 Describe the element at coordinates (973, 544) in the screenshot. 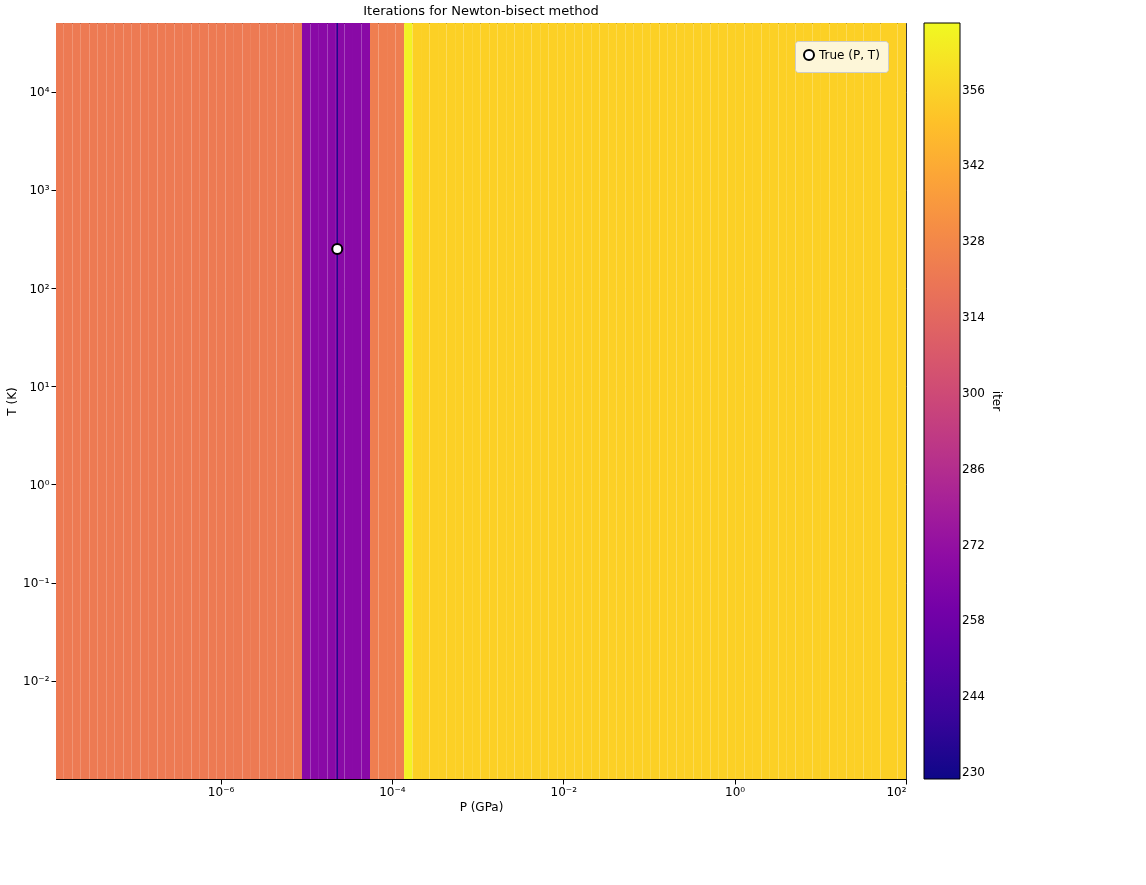

I see `color-bar-label: 272` at that location.